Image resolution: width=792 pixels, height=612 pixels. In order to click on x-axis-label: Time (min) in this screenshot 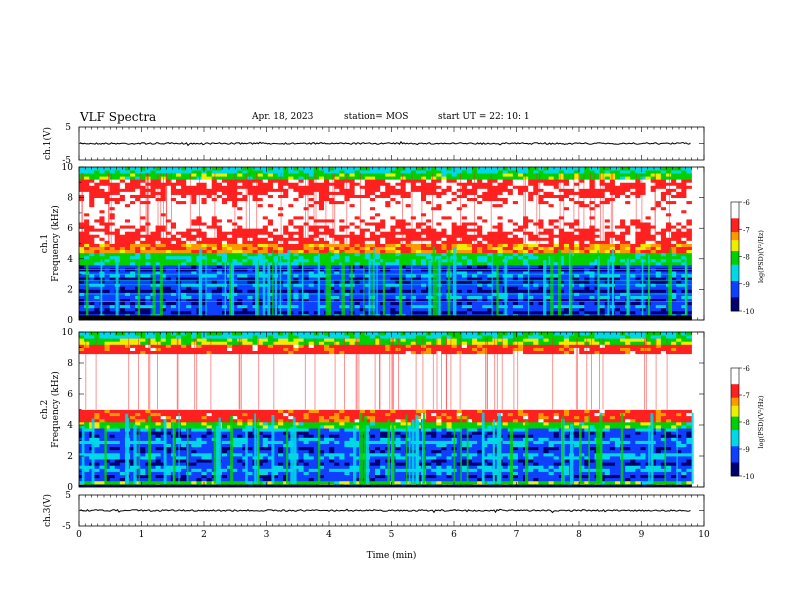, I will do `click(392, 555)`.